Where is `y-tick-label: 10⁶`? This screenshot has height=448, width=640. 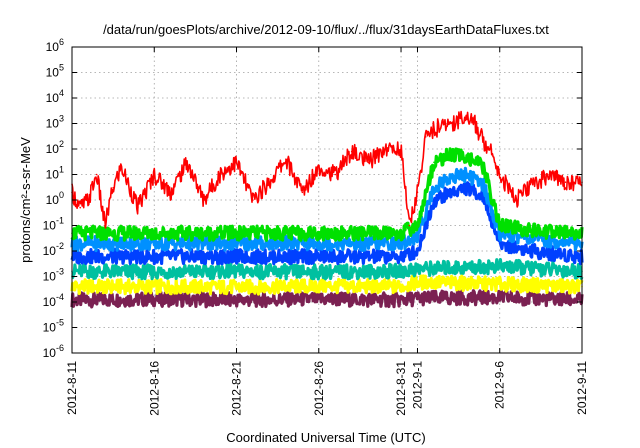
y-tick-label: 10⁶ is located at coordinates (55, 45).